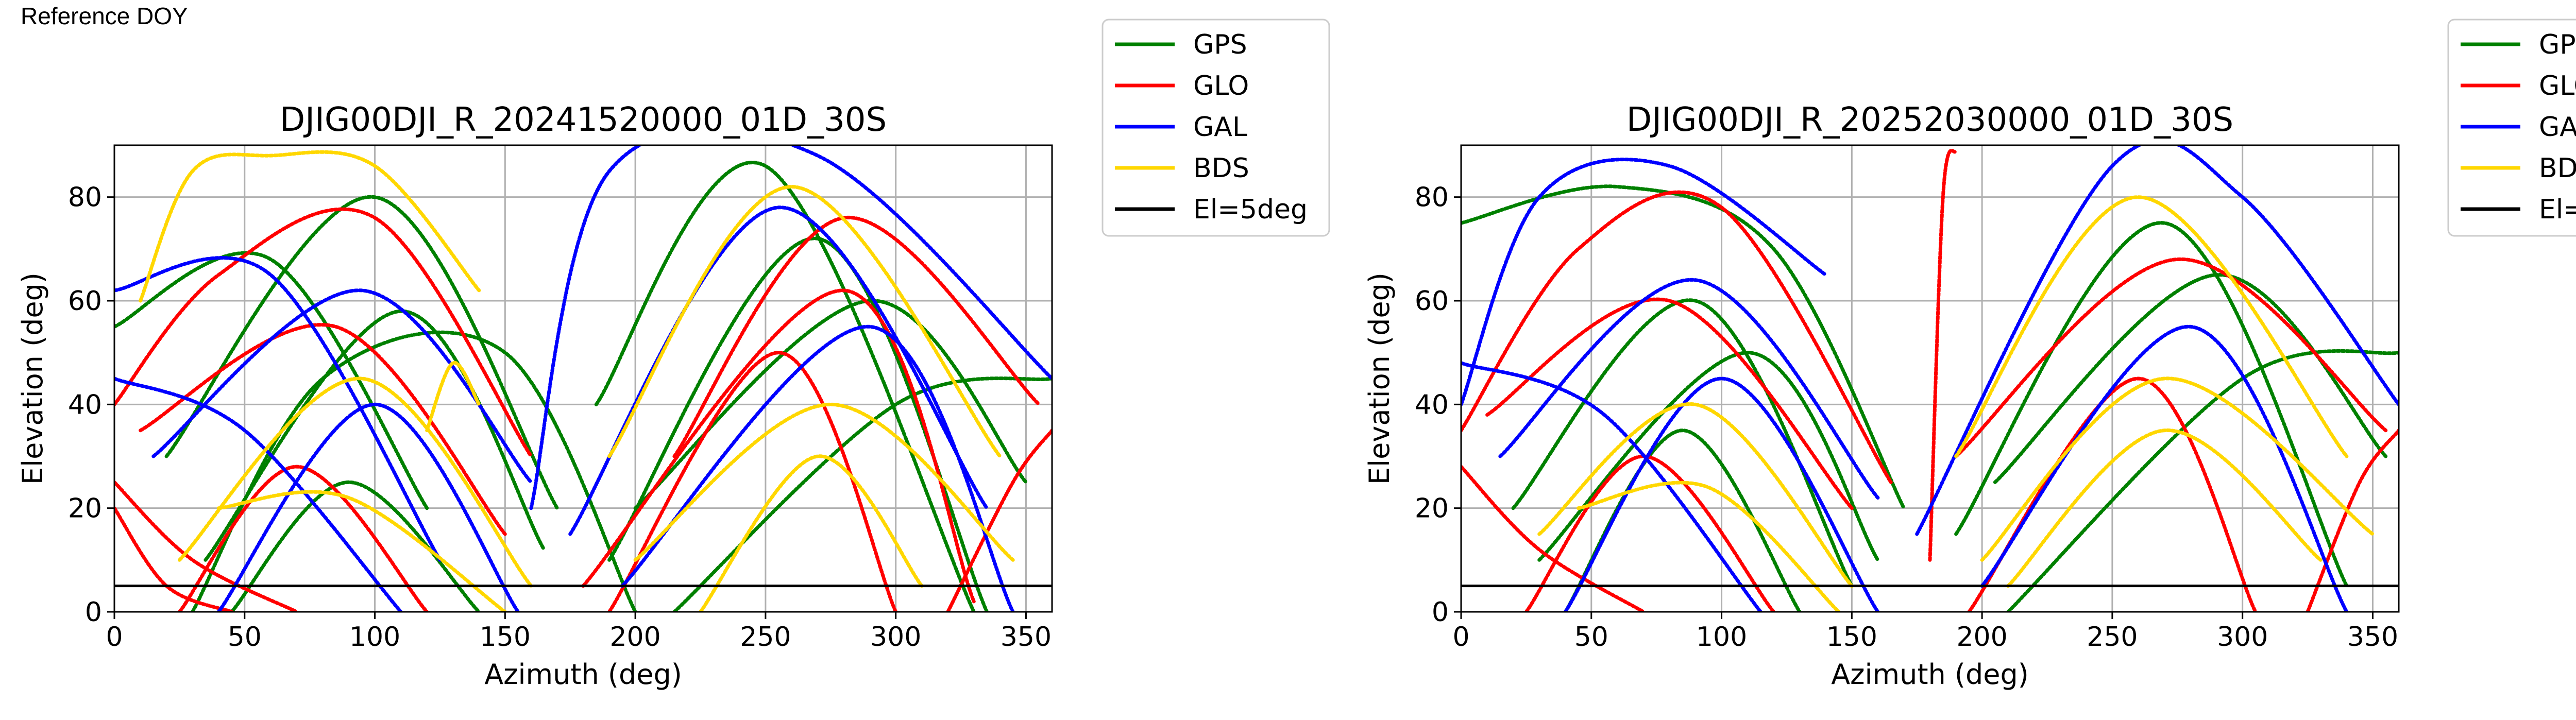 This screenshot has height=720, width=2576. What do you see at coordinates (32, 378) in the screenshot?
I see `y-axis-label: Elevation (deg)` at bounding box center [32, 378].